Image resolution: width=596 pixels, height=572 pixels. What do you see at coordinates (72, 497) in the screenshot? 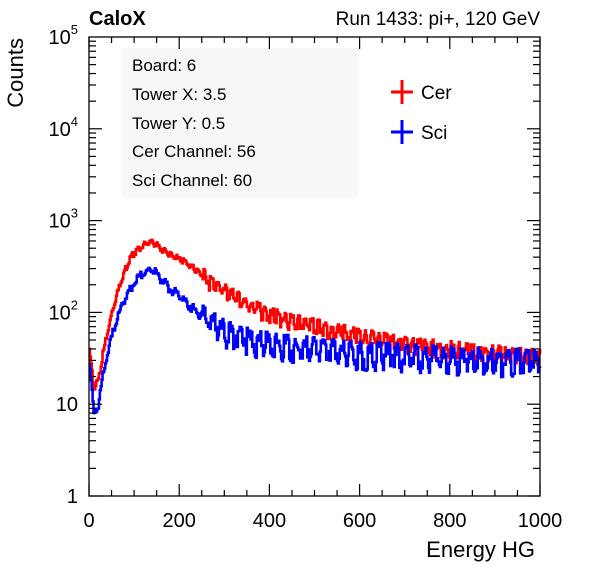
I see `y-tick-label: 1` at bounding box center [72, 497].